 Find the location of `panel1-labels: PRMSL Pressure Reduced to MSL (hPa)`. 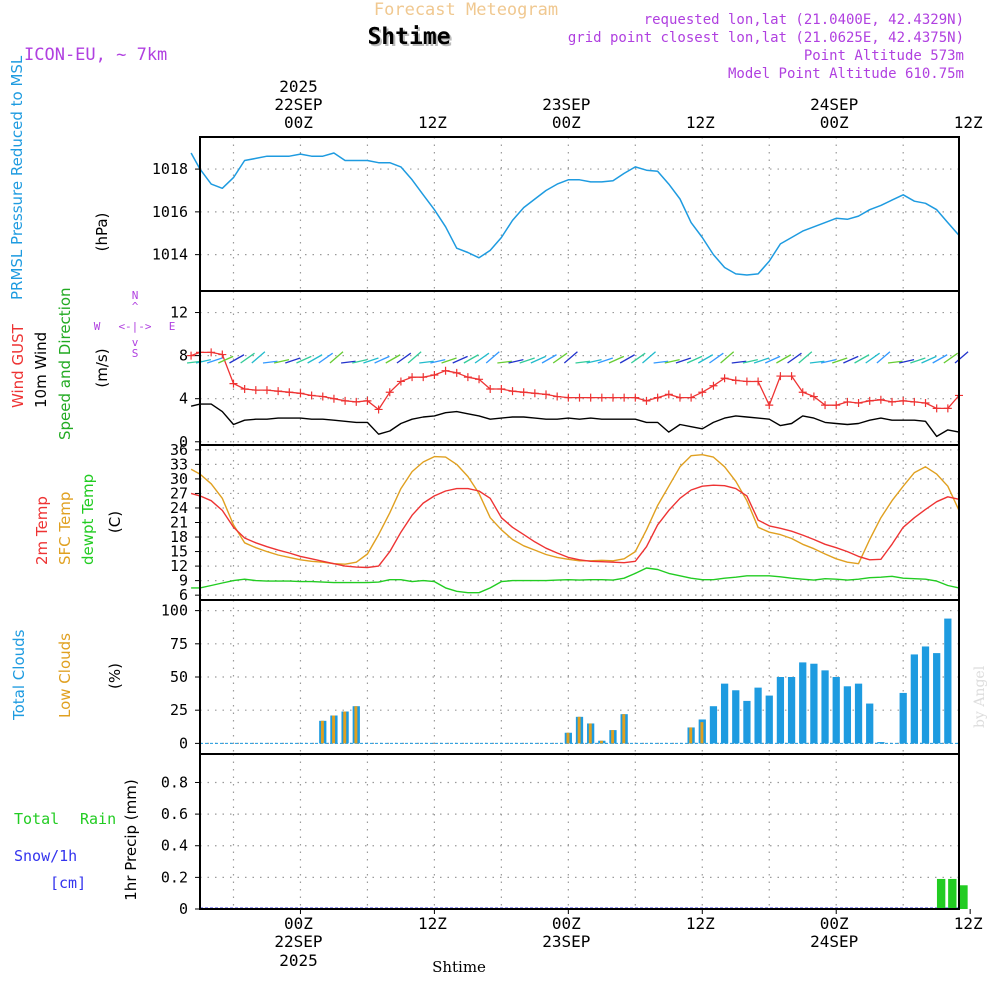

panel1-labels: PRMSL Pressure Reduced to MSL (hPa) is located at coordinates (59, 177).